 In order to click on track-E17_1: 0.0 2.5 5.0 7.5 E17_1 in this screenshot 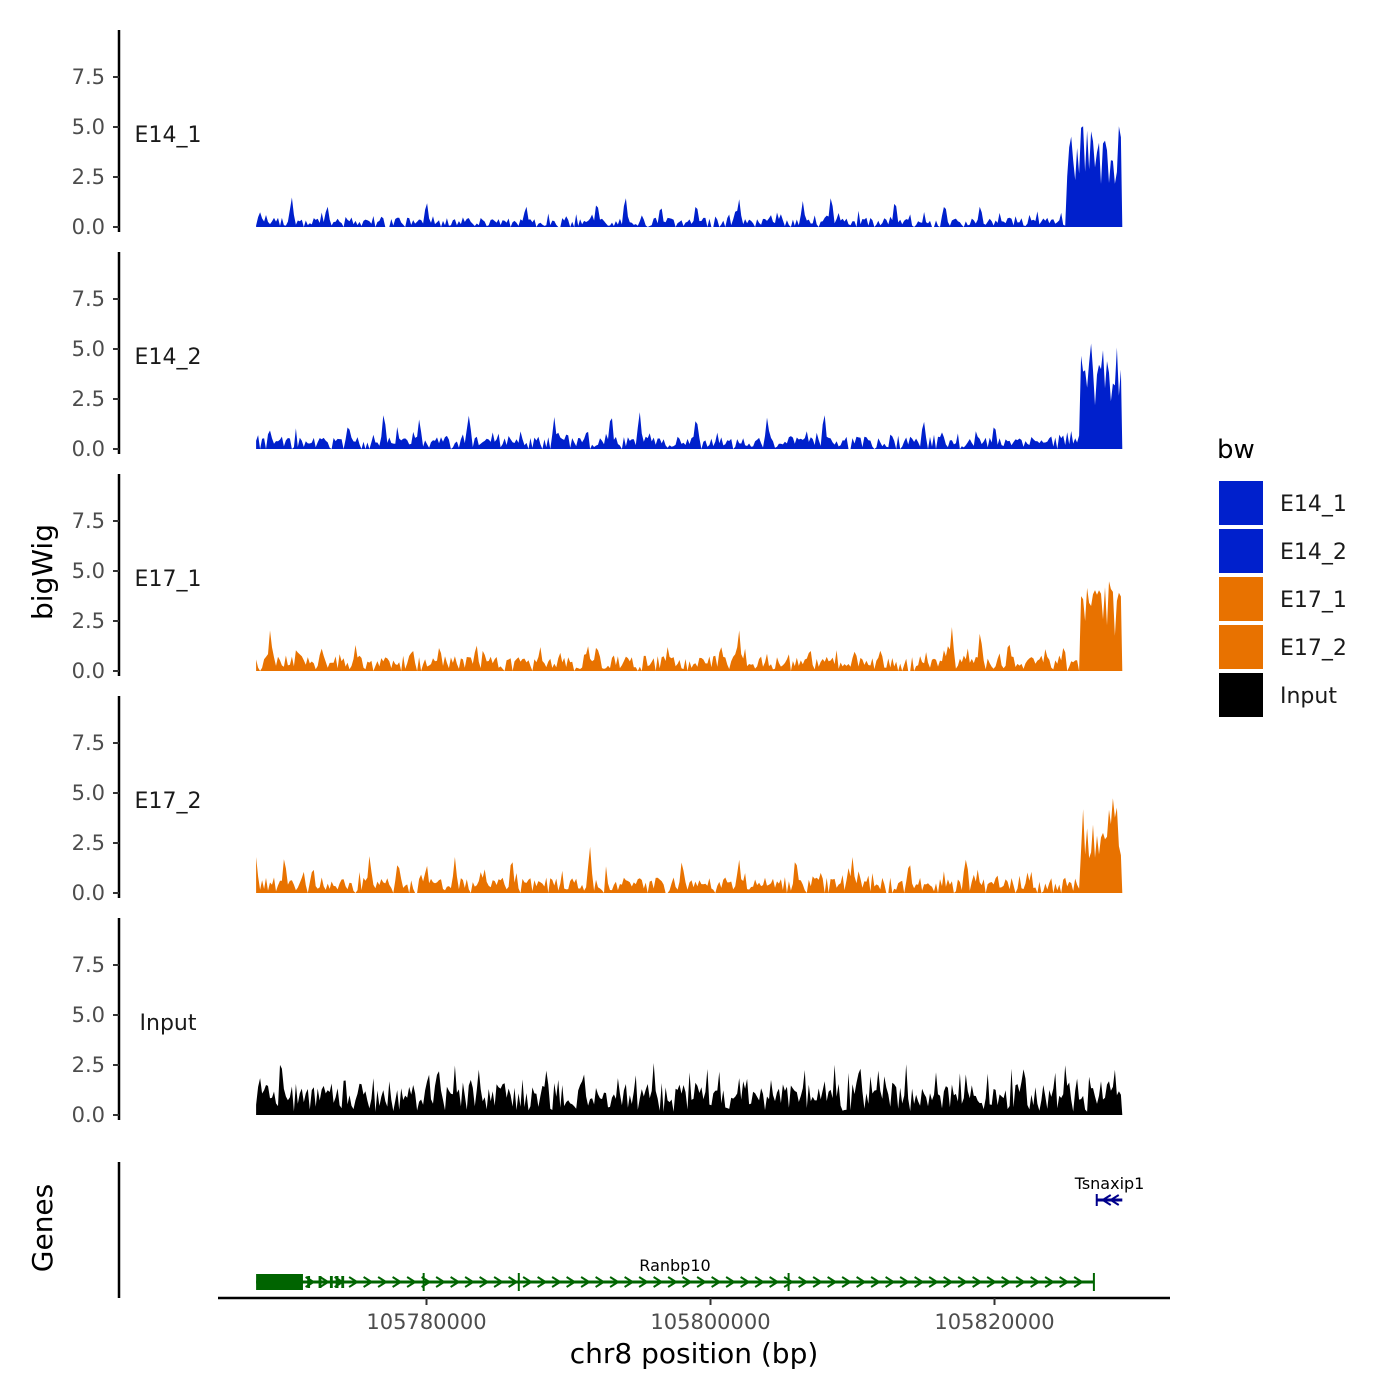, I will do `click(597, 578)`.